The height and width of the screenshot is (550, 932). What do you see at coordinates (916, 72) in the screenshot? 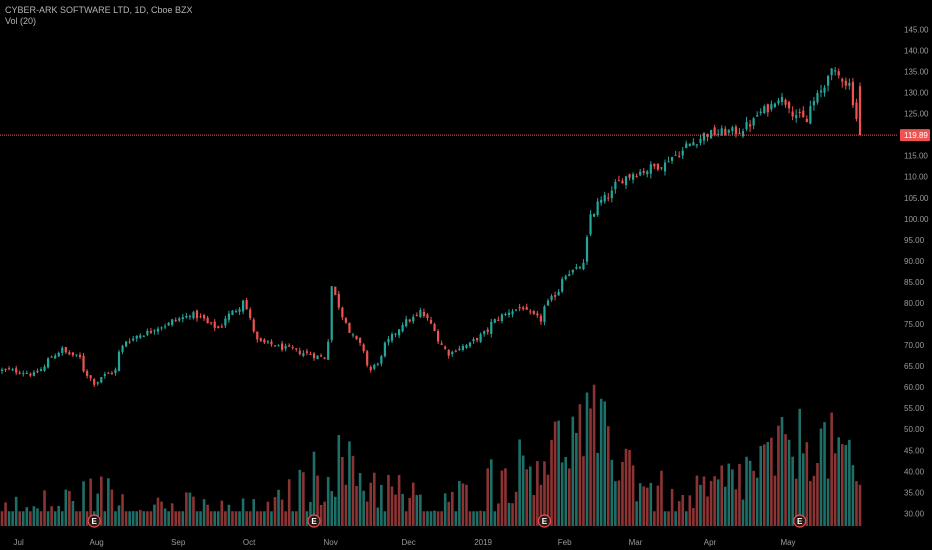
I see `price-tick-label: 135.00` at bounding box center [916, 72].